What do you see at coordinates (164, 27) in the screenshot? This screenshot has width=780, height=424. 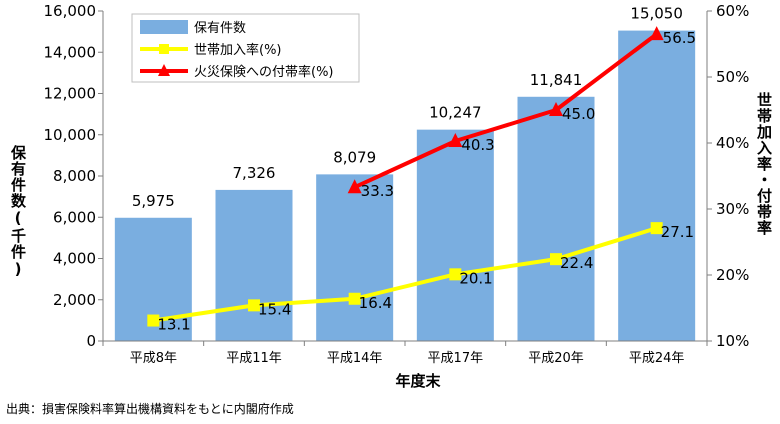 I see `legend-swatch-bar` at bounding box center [164, 27].